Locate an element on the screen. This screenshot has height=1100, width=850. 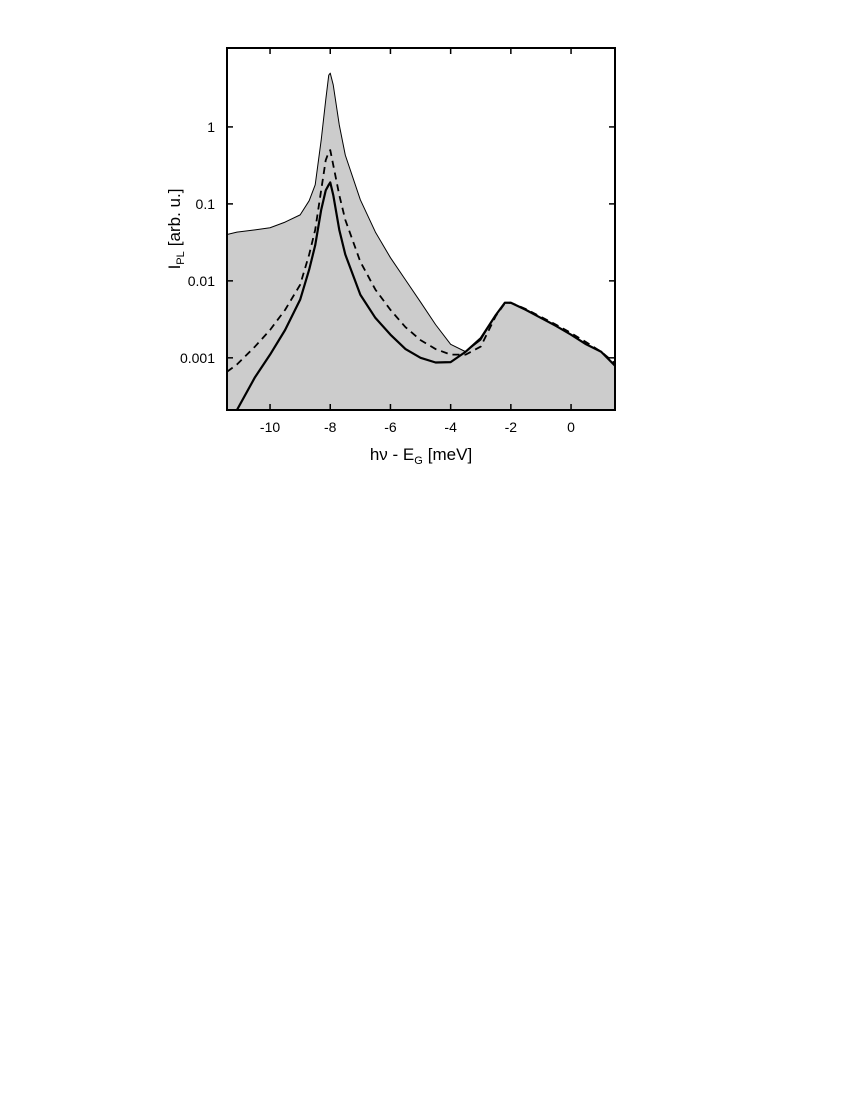
x-tick-label: -8 is located at coordinates (330, 427).